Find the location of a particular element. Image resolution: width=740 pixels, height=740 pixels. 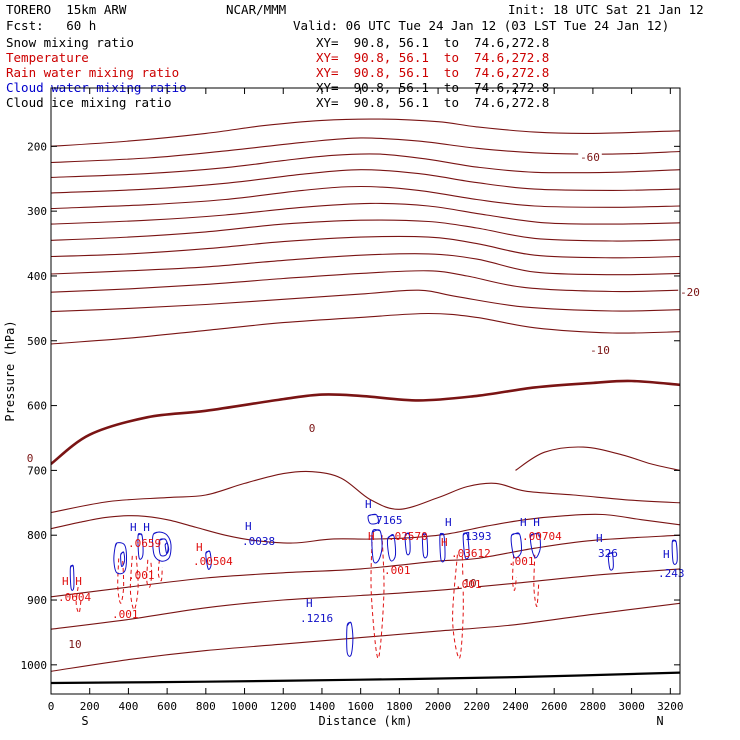

isotherm-label-0-0: -60 is located at coordinates (590, 157).